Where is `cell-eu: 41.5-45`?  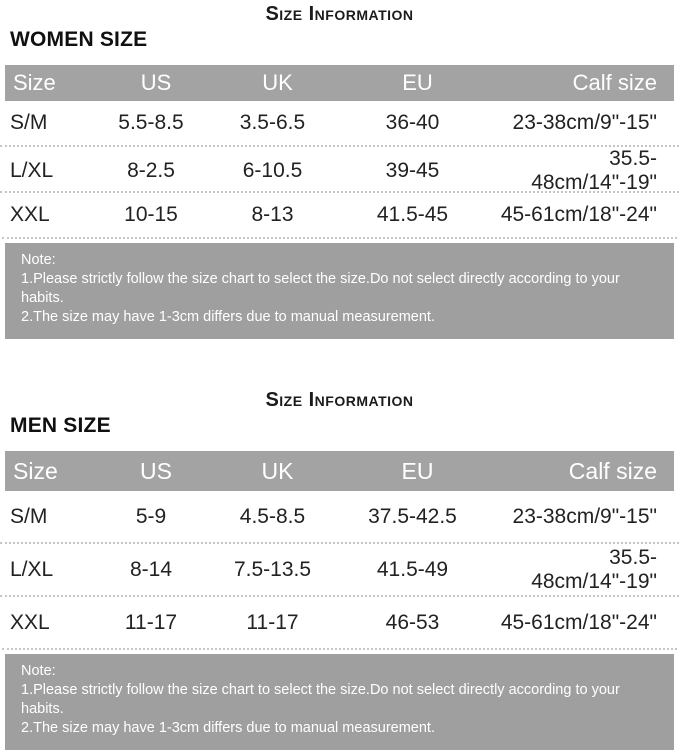 cell-eu: 41.5-45 is located at coordinates (412, 214).